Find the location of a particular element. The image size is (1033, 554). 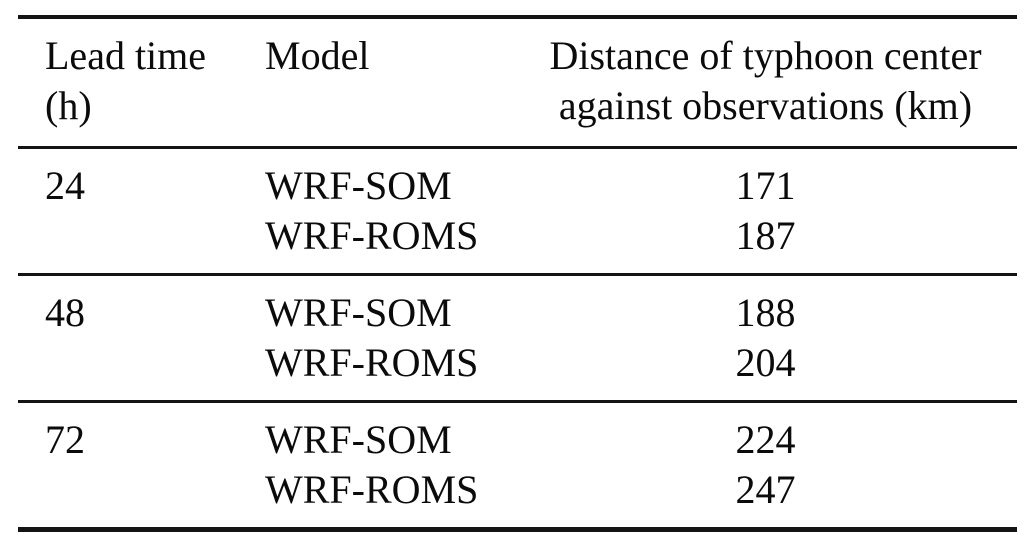

distance-value: 187 is located at coordinates (765, 235).